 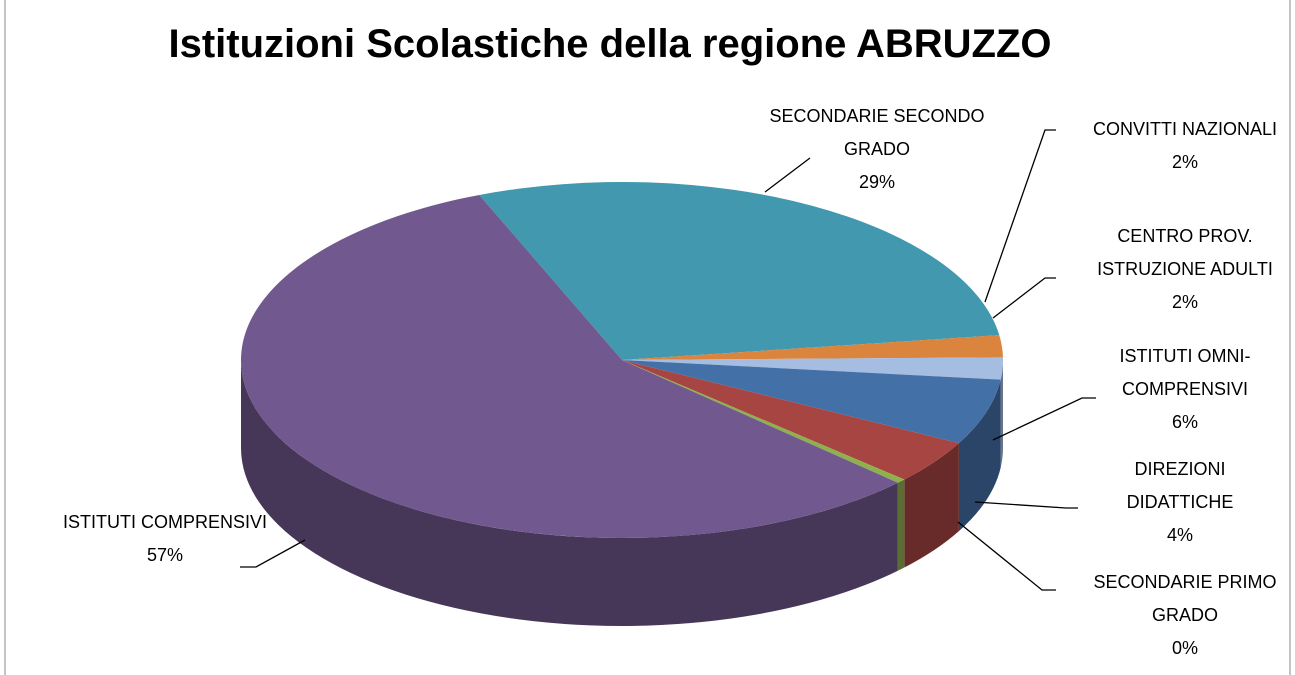 What do you see at coordinates (165, 539) in the screenshot?
I see `data-label: ISTITUTI COMPRENSIVI 57%` at bounding box center [165, 539].